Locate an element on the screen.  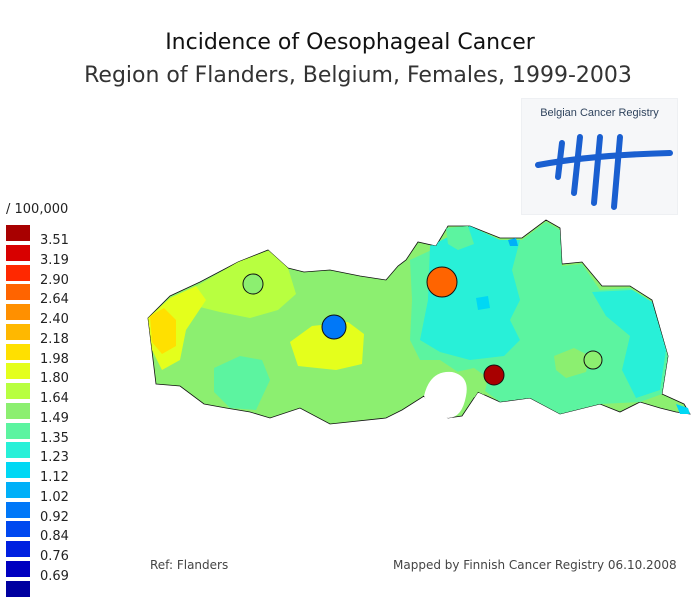
region-south-west is located at coordinates (242, 383).